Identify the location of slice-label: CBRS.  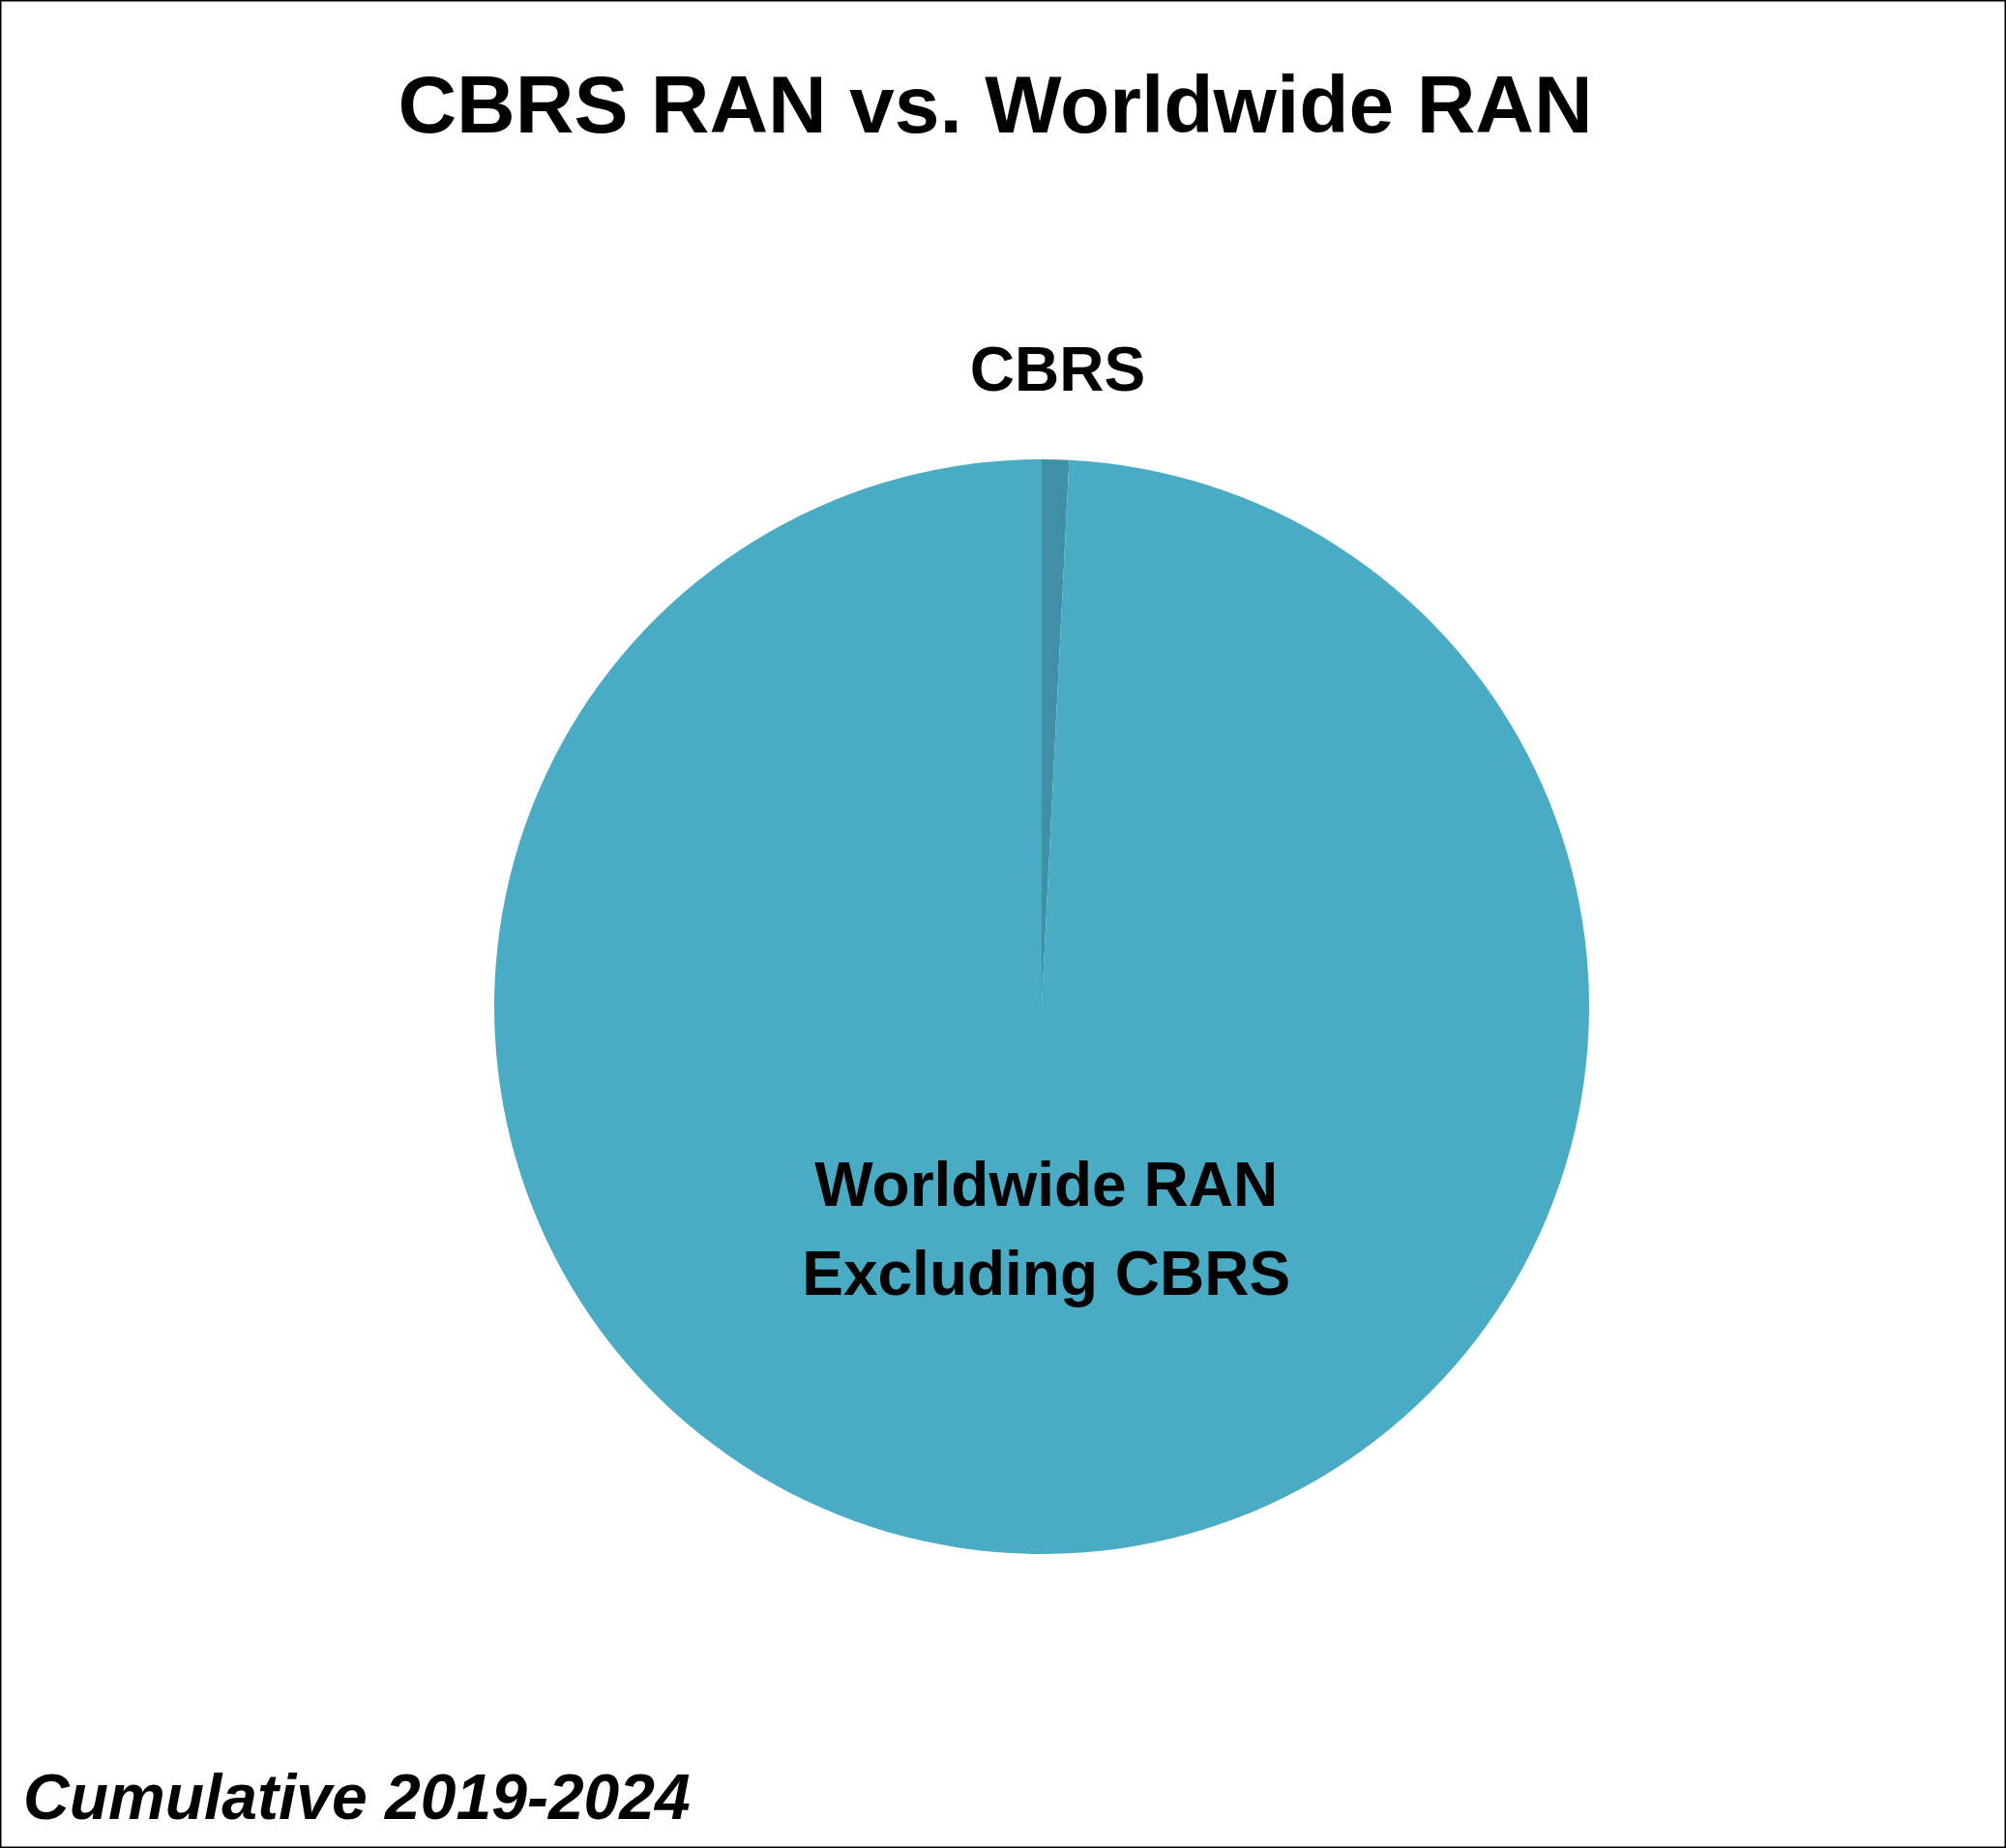
(1057, 370).